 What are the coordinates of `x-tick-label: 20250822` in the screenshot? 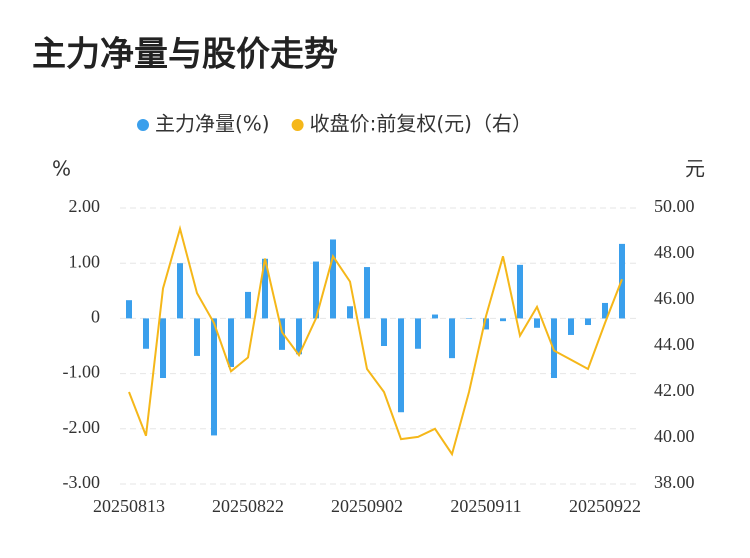 It's located at (248, 506).